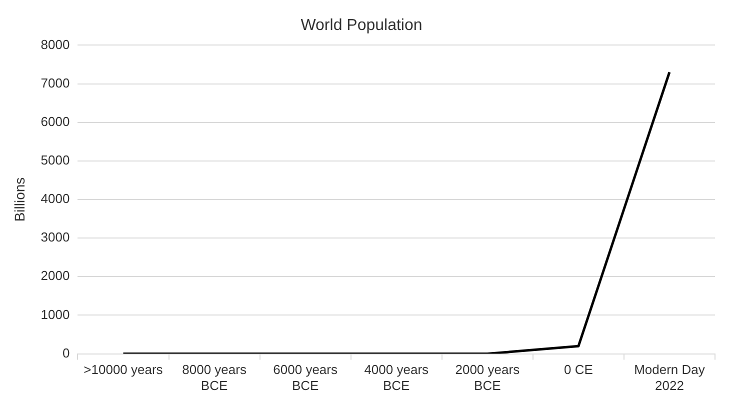 The image size is (733, 405). I want to click on y-tick-label: 1000, so click(55, 314).